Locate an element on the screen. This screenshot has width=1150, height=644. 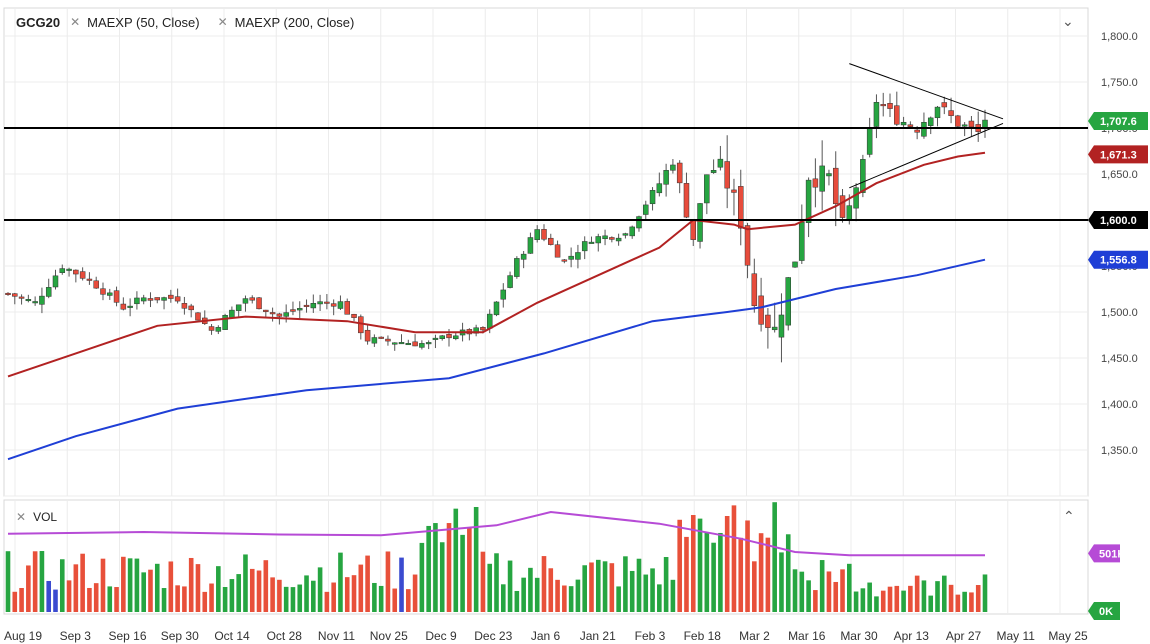
collapse-volume-pane-chevron-icon: ⌃ is located at coordinates (1069, 516).